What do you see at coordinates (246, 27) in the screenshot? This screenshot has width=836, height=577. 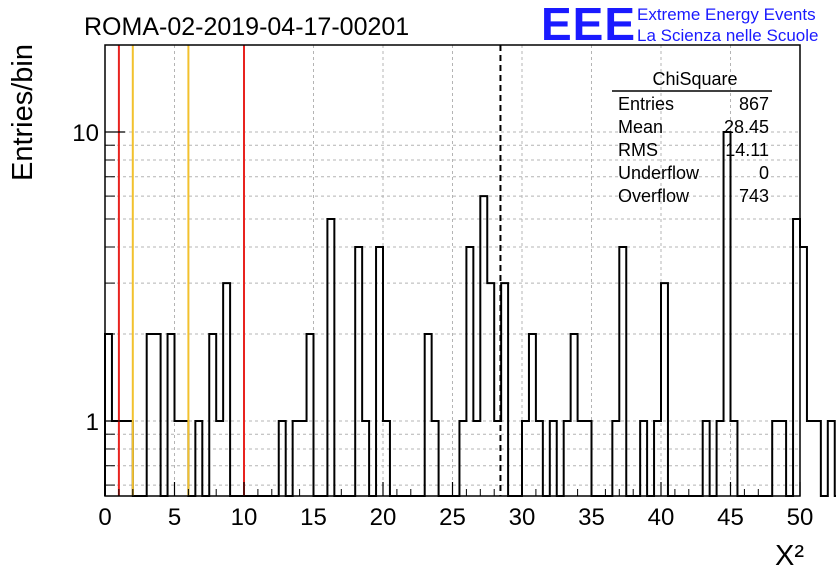 I see `chart-title: ROMA-02-2019-04-17-00201` at bounding box center [246, 27].